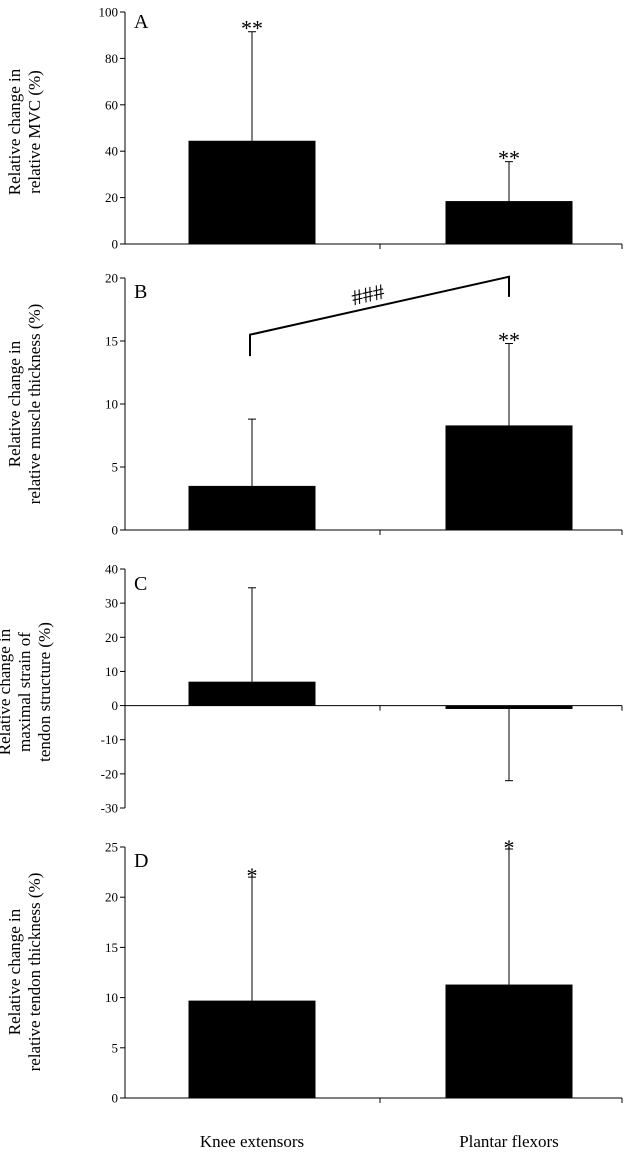  I want to click on y-axis-label: maximal strain of, so click(24, 692).